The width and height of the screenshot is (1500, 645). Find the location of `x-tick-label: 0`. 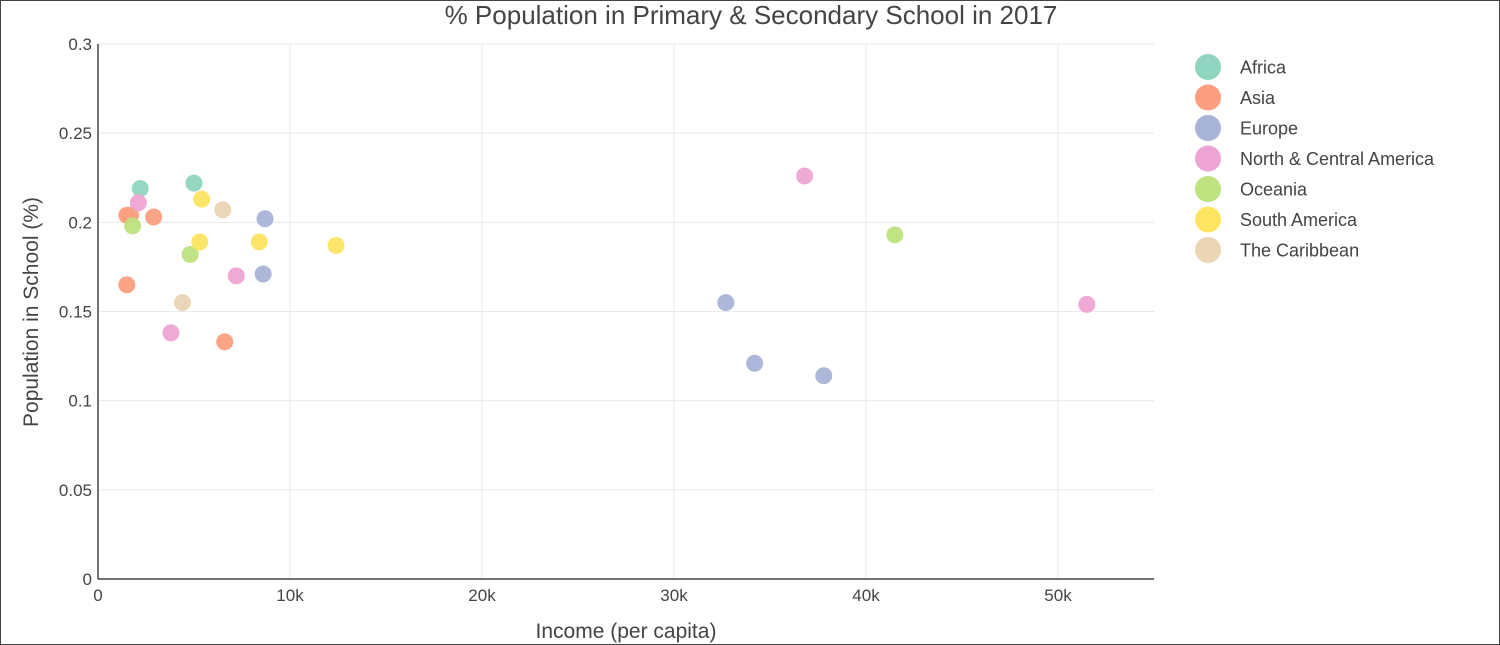

x-tick-label: 0 is located at coordinates (97, 595).